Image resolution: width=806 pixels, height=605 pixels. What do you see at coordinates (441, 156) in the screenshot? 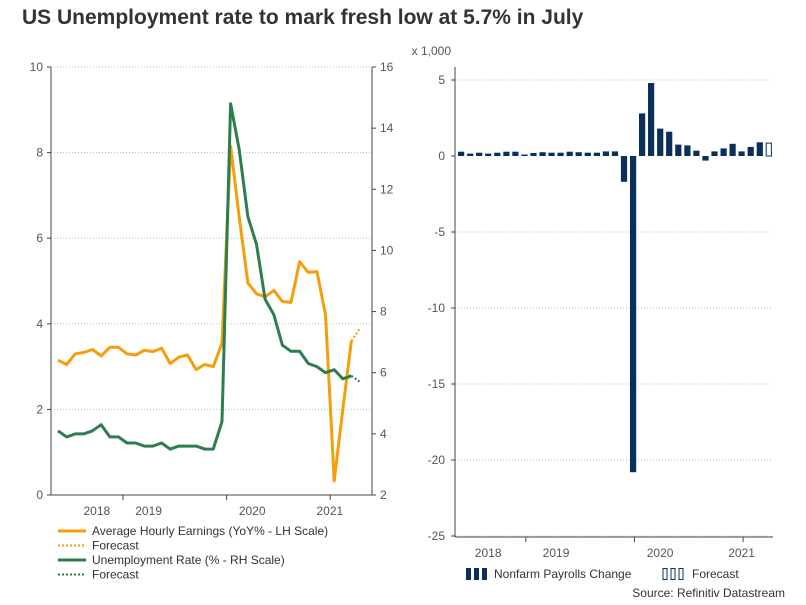
I see `bar-tick-label-0: 0` at bounding box center [441, 156].